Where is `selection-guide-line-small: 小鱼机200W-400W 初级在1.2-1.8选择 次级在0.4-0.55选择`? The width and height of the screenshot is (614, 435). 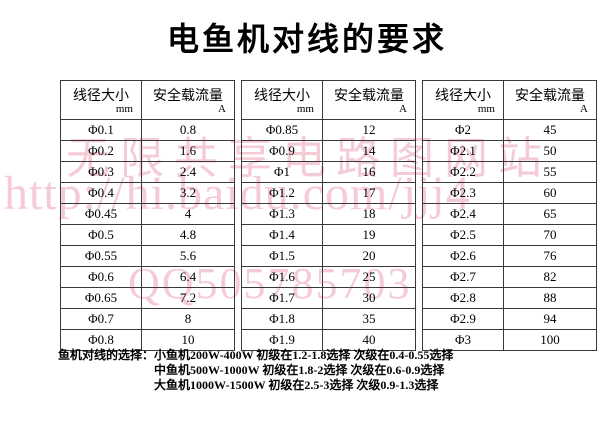
selection-guide-line-small: 小鱼机200W-400W 初级在1.2-1.8选择 次级在0.4-0.55选择 is located at coordinates (304, 355).